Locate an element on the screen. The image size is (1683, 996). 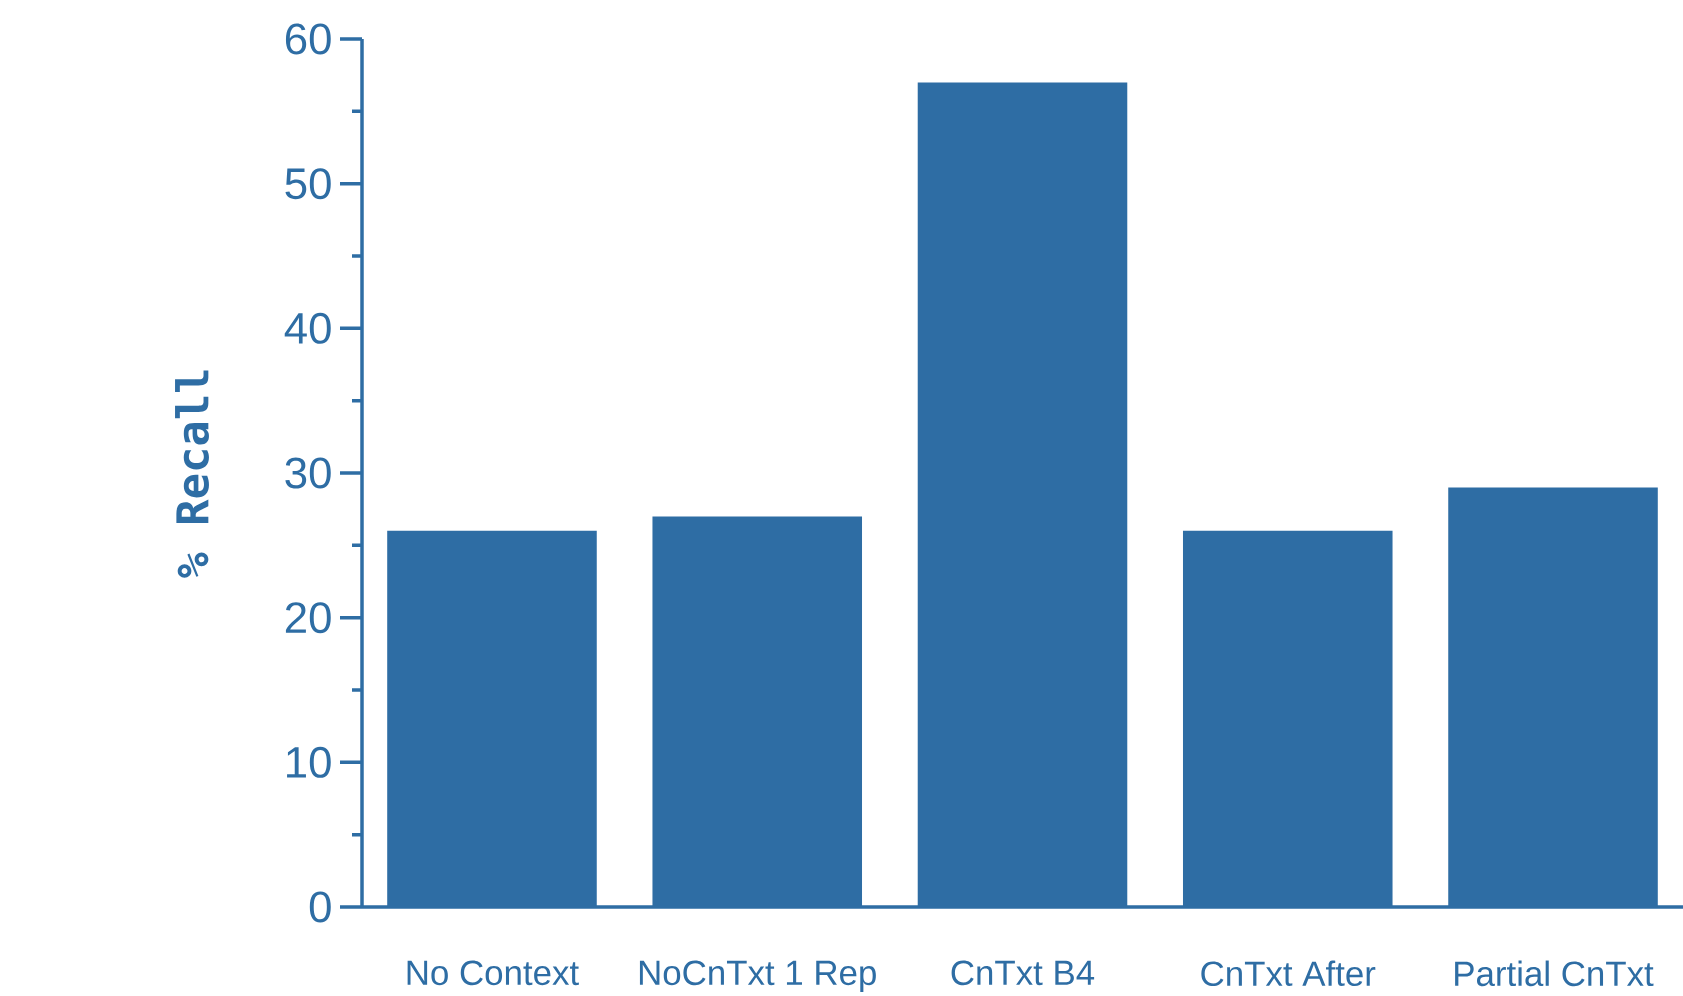
y-tick-label: 30 is located at coordinates (308, 473).